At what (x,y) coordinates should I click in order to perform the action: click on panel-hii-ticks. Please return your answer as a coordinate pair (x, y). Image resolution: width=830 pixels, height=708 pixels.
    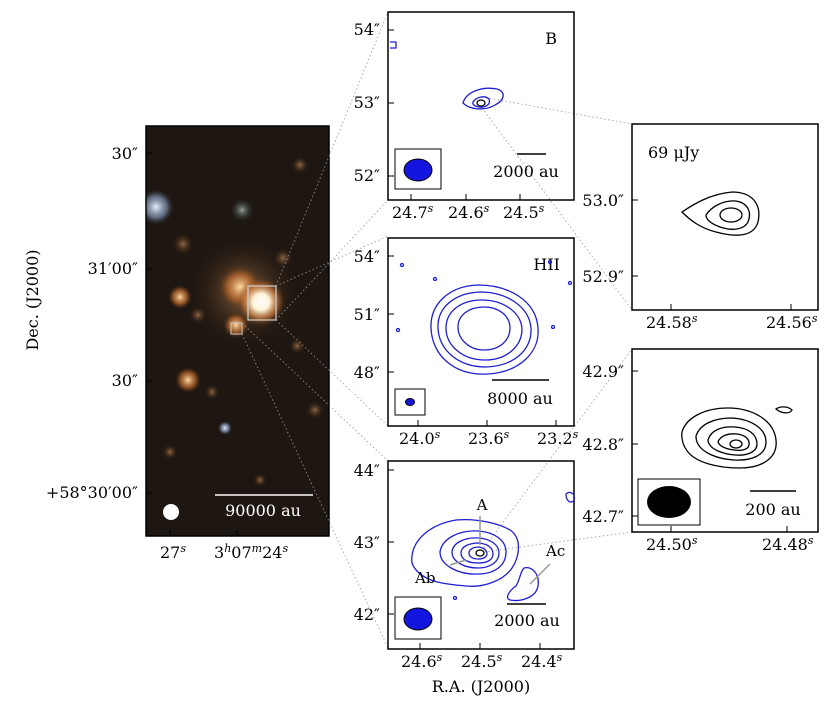
    Looking at the image, I should click on (472, 340).